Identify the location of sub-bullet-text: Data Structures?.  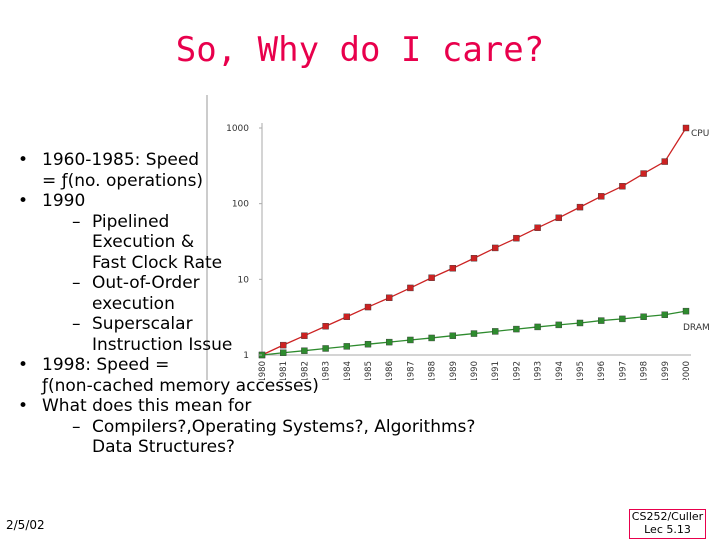
(163, 447).